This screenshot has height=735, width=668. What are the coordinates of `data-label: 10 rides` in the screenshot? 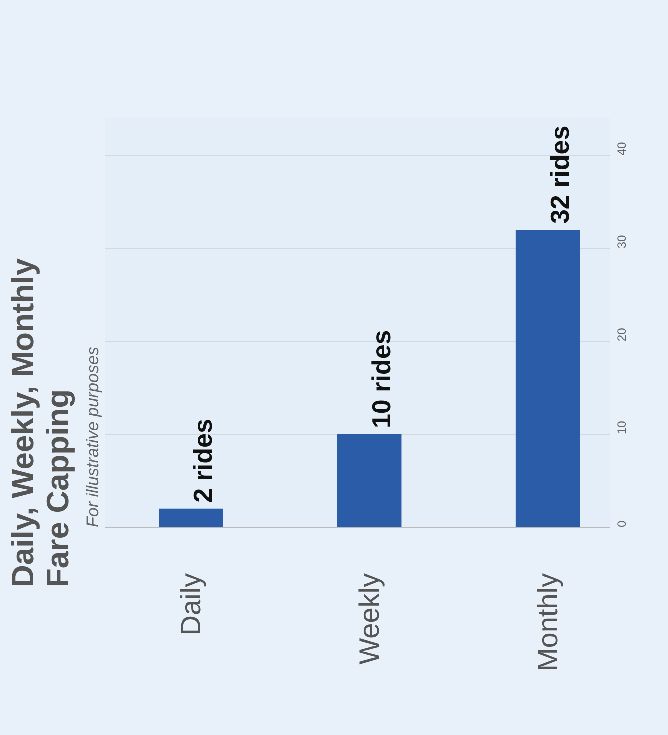 It's located at (381, 379).